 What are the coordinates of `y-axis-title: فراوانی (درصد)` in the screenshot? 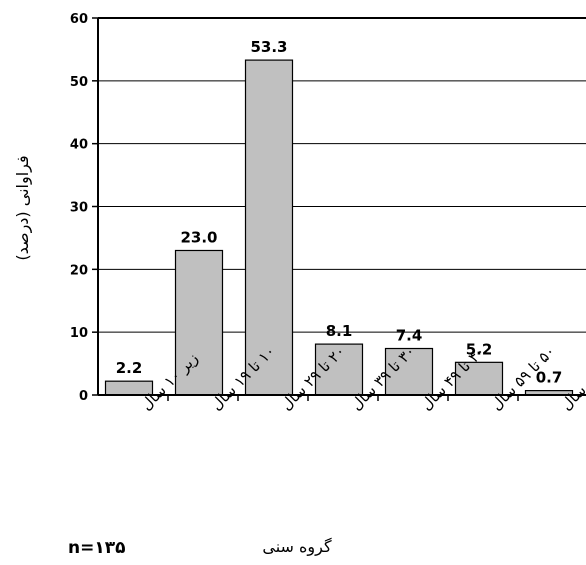 It's located at (23, 207).